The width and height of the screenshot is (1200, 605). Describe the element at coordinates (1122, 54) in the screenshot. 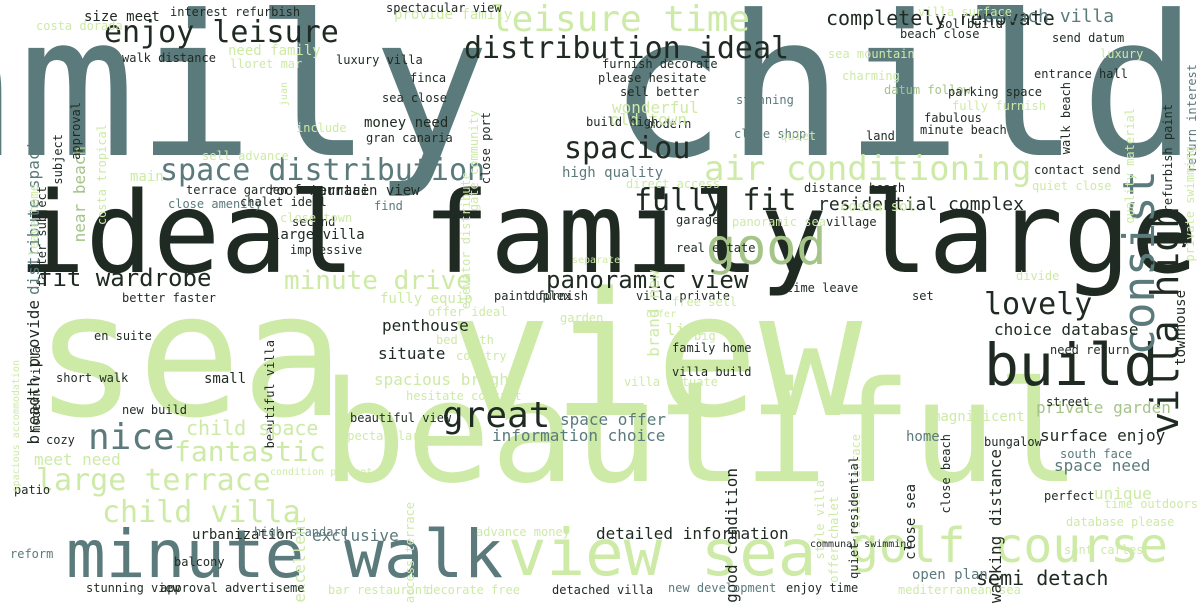

I see `word-luxury: luxury` at that location.